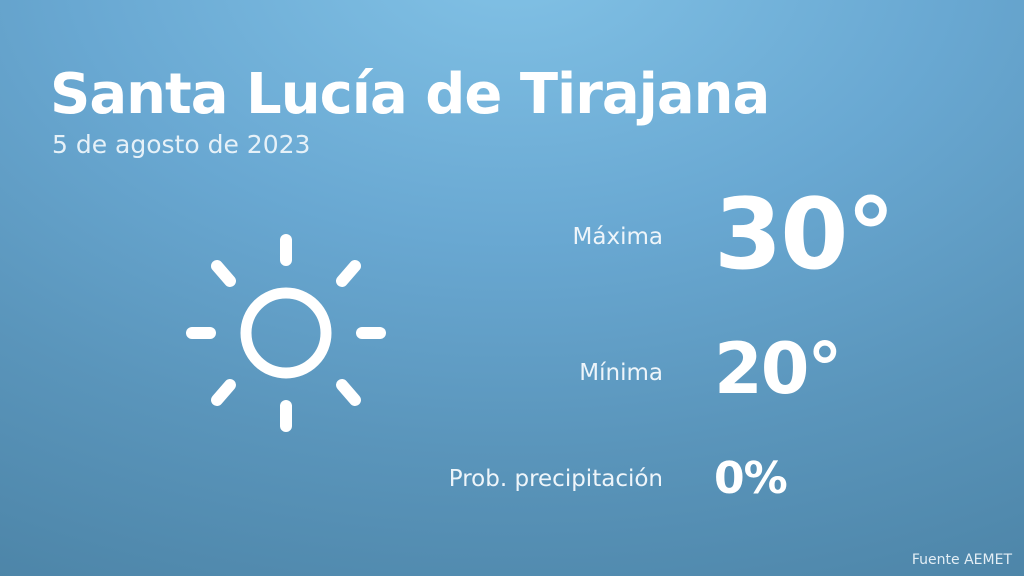 The width and height of the screenshot is (1024, 576). I want to click on max-label: Máxima, so click(617, 237).